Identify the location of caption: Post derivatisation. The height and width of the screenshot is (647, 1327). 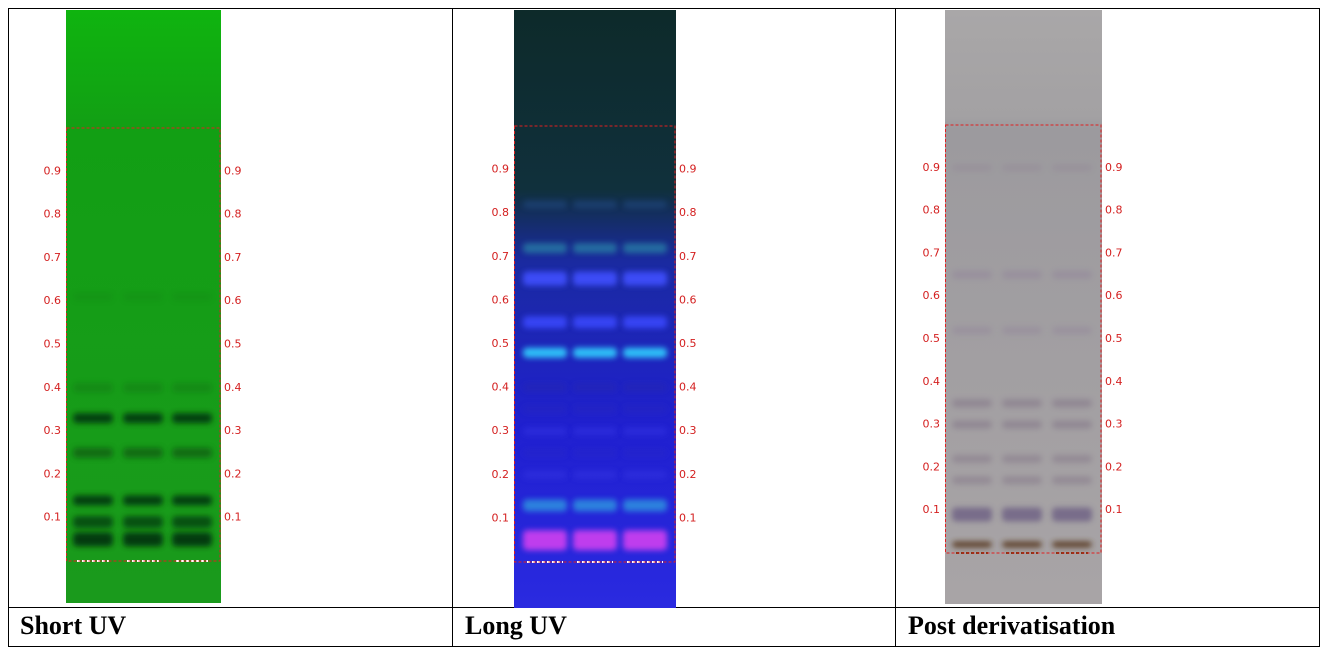
(1012, 625).